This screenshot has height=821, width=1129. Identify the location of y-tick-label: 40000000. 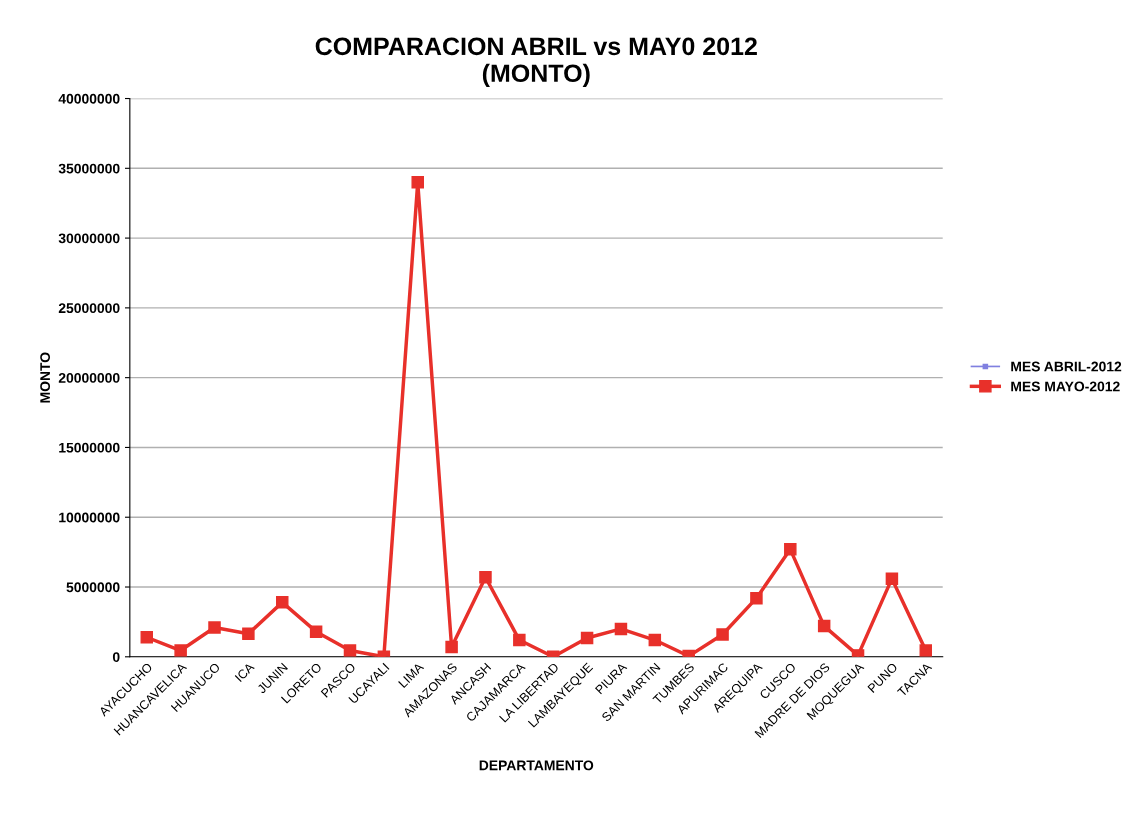
(89, 98).